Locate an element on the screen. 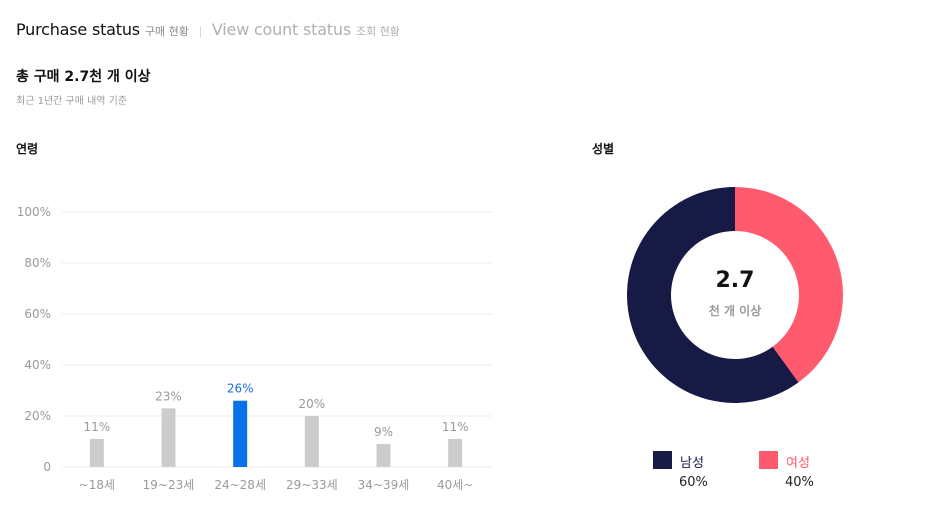 This screenshot has height=524, width=936. bar-value-label: 9% is located at coordinates (383, 432).